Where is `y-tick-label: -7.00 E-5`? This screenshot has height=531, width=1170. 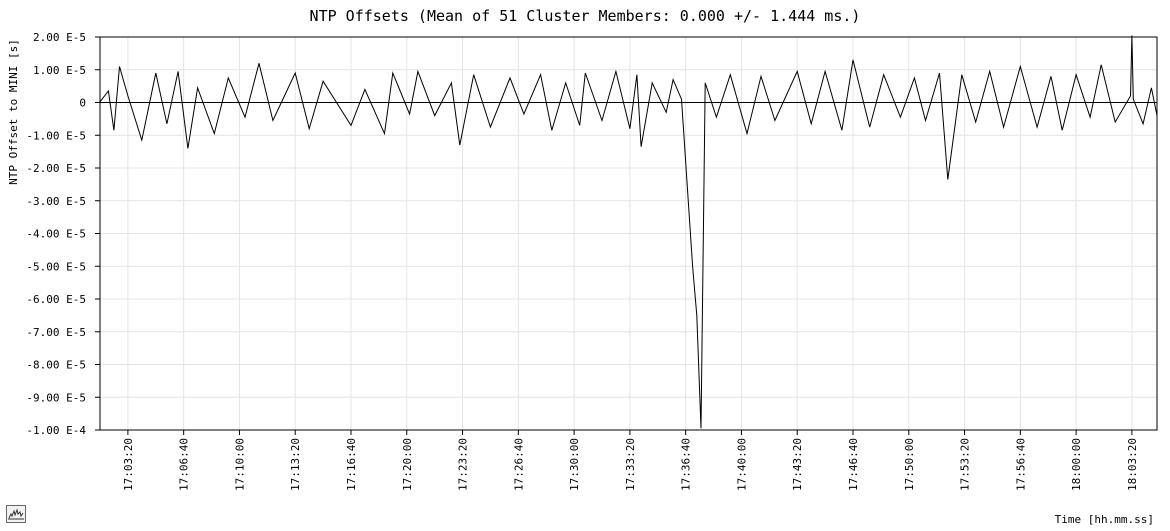 y-tick-label: -7.00 E-5 is located at coordinates (56, 332).